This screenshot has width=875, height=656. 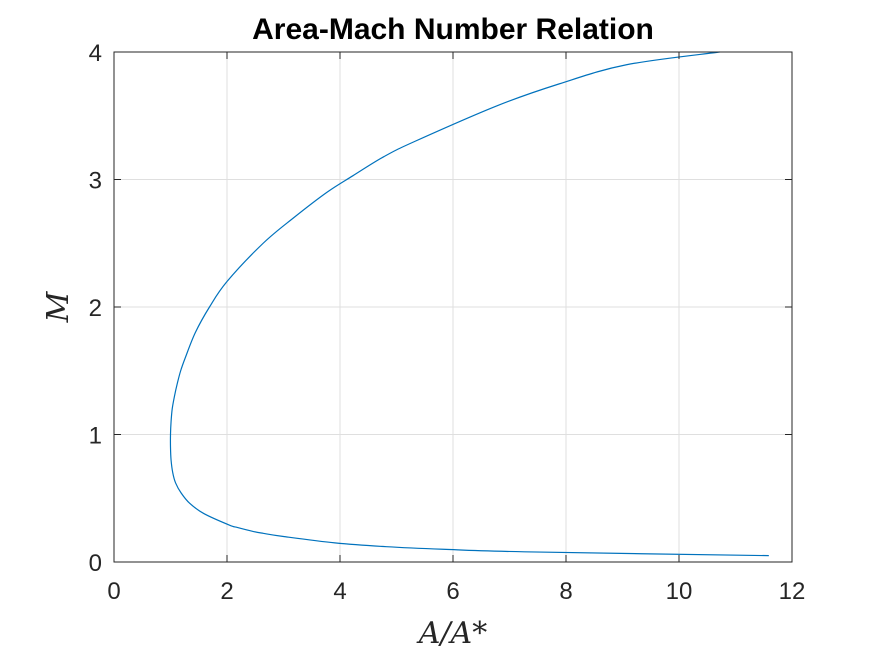 I want to click on x-tick-label: 4, so click(x=339, y=591).